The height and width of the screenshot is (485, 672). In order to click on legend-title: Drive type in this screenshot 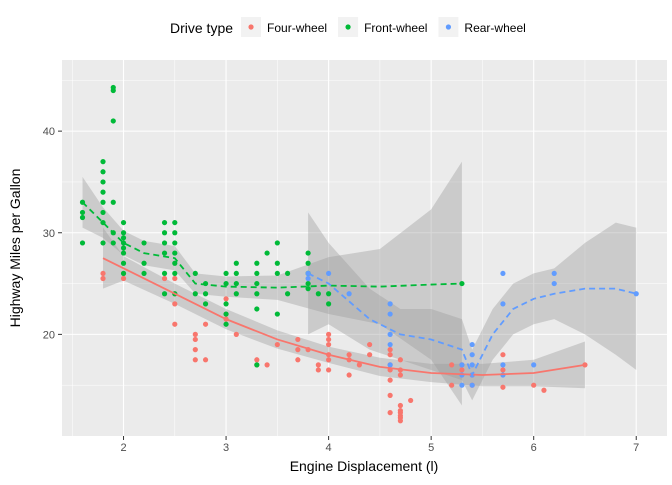, I will do `click(201, 28)`.